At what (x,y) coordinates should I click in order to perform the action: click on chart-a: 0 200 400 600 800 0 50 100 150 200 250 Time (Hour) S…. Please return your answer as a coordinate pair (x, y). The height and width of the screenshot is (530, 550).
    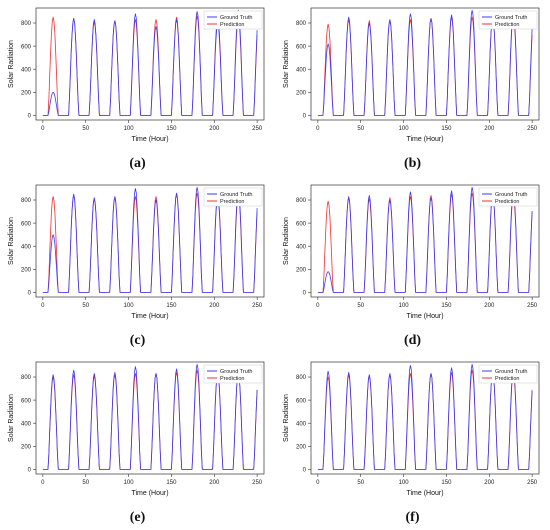
    Looking at the image, I should click on (136, 75).